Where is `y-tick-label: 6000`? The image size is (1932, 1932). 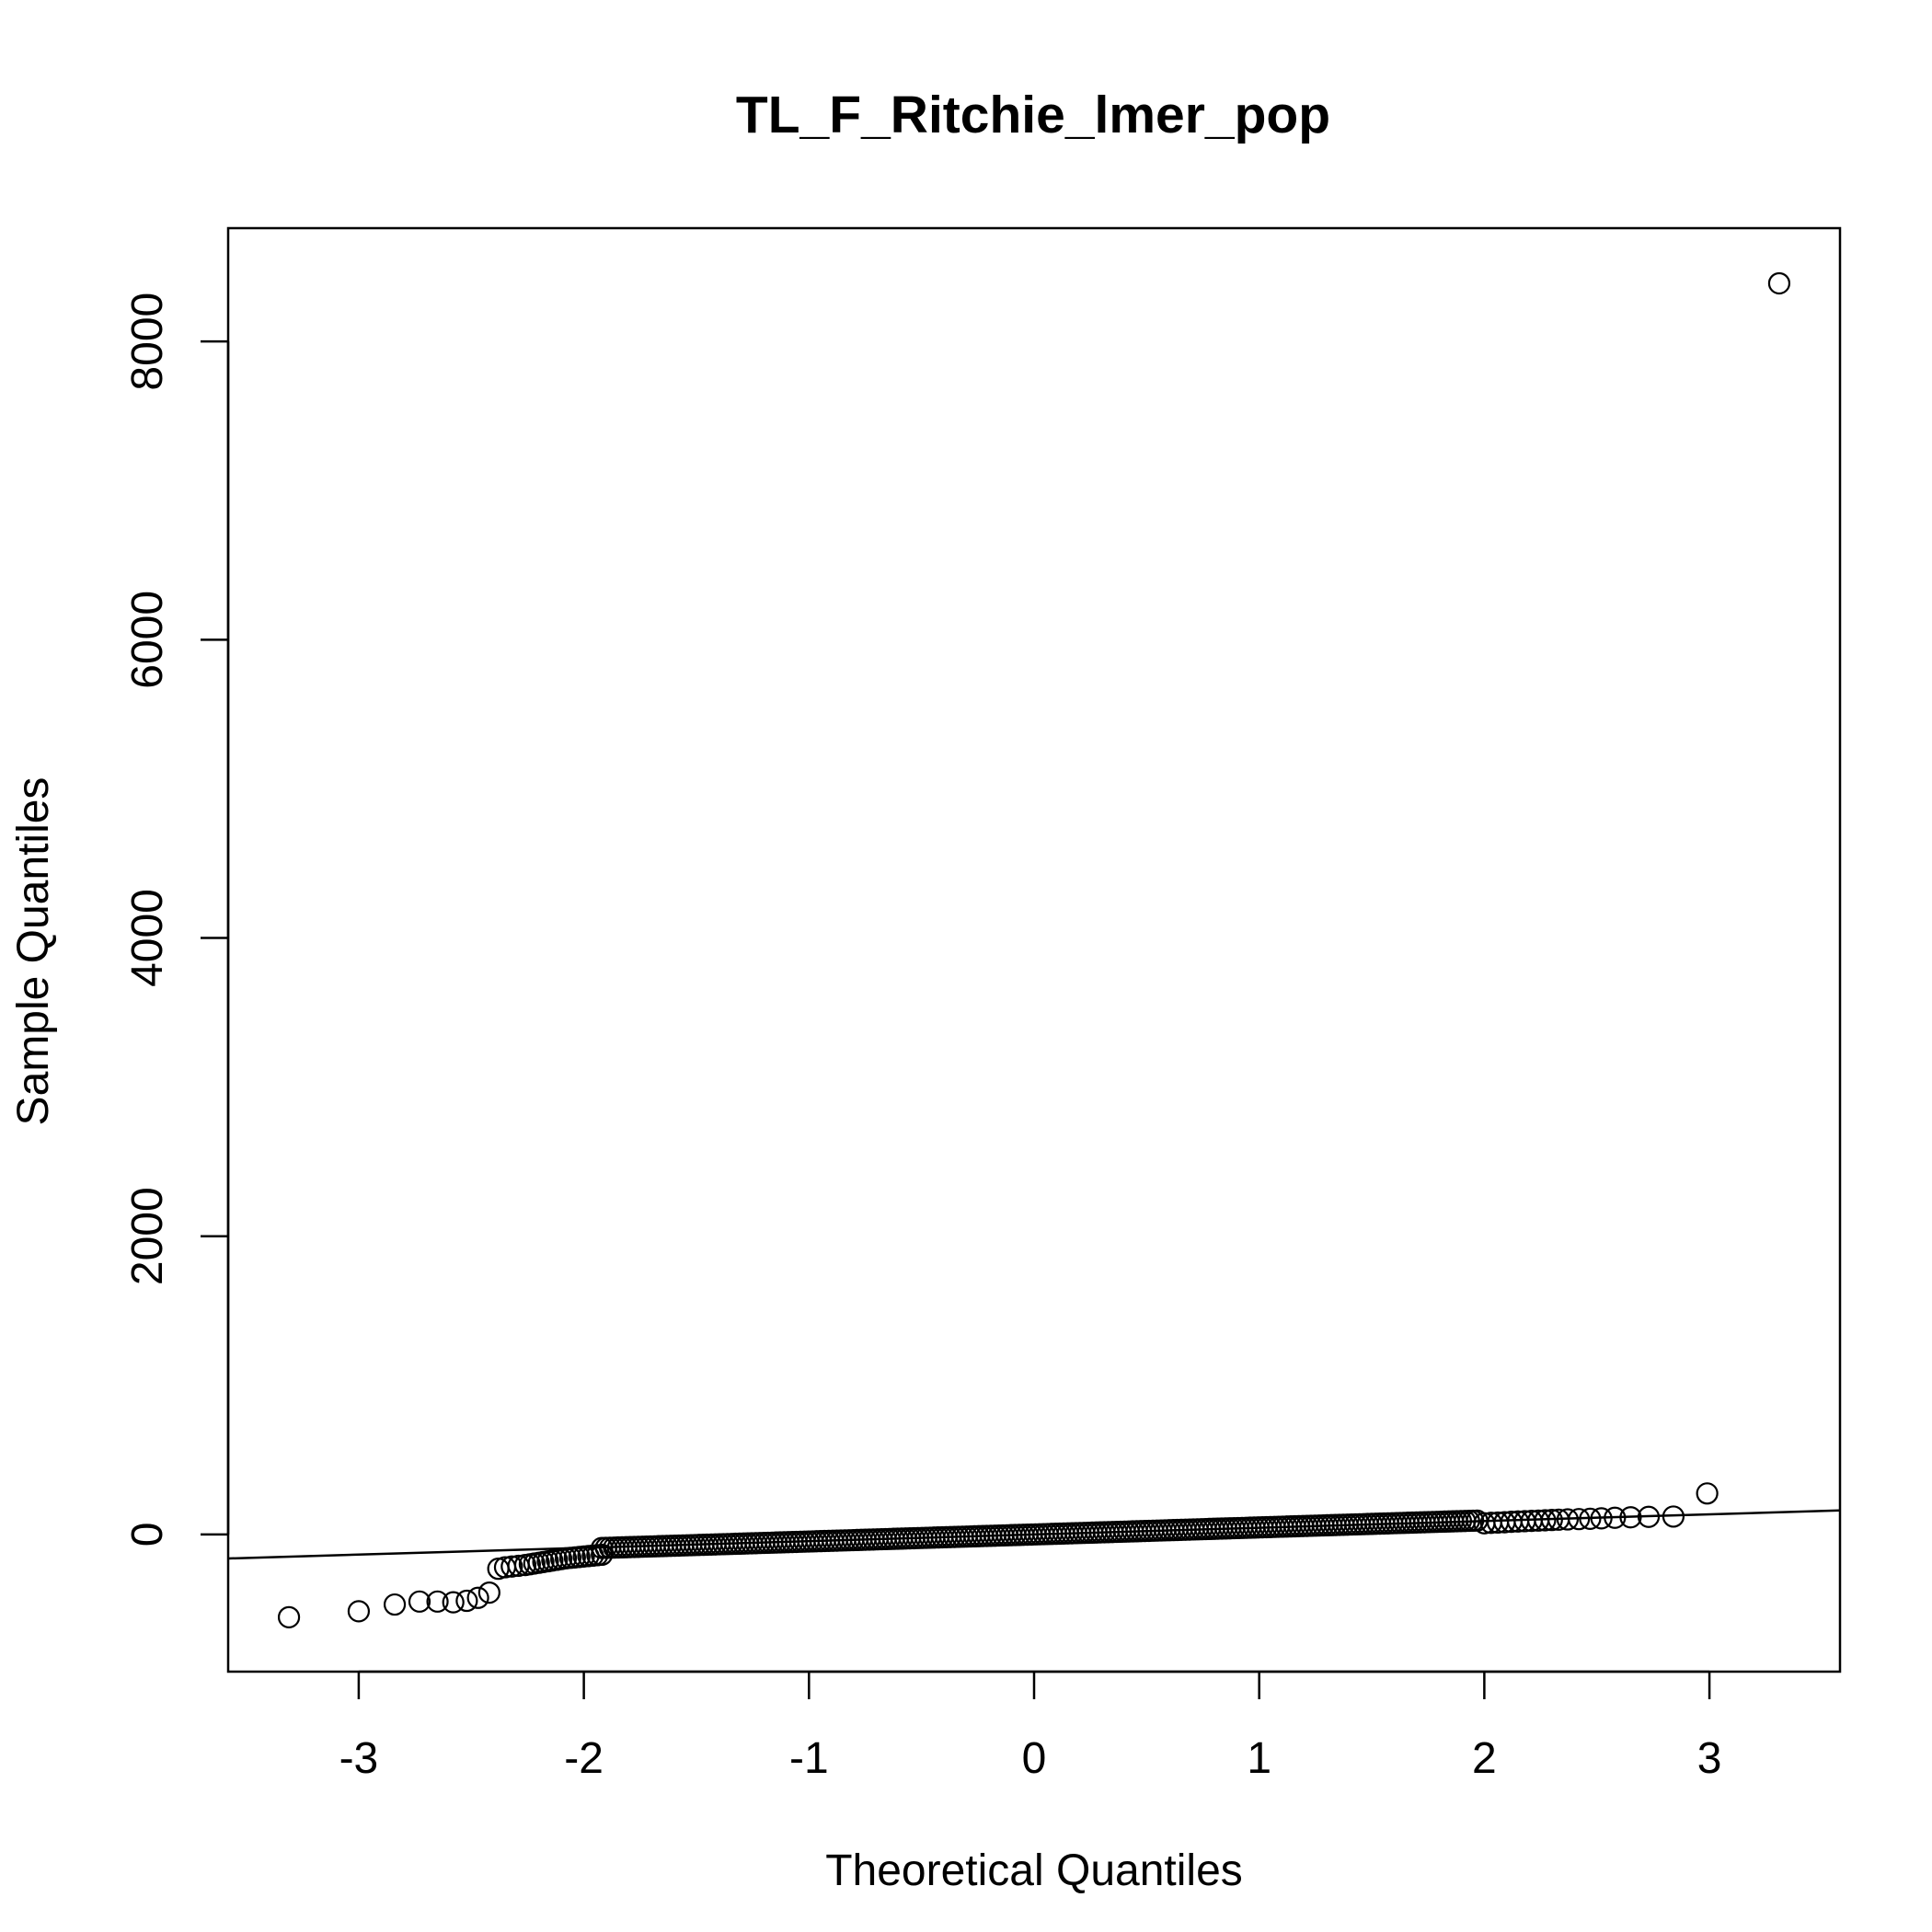
y-tick-label: 6000 is located at coordinates (147, 640).